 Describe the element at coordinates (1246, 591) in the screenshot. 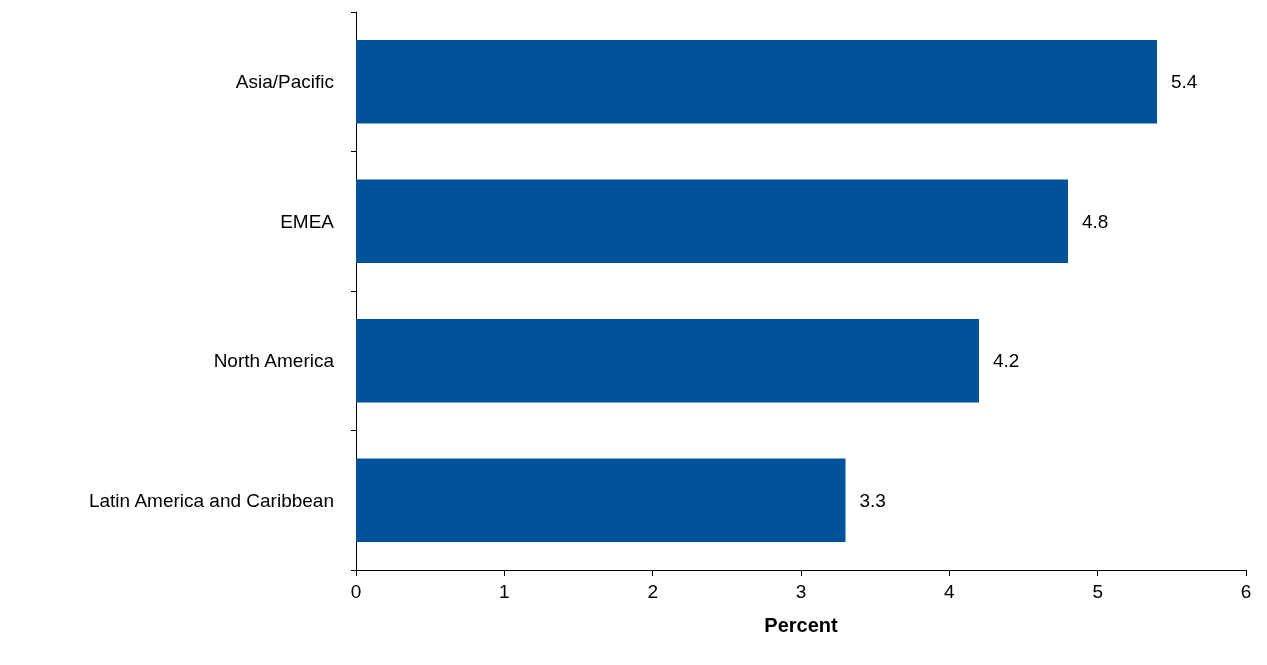

I see `x-tick-label: 6` at that location.